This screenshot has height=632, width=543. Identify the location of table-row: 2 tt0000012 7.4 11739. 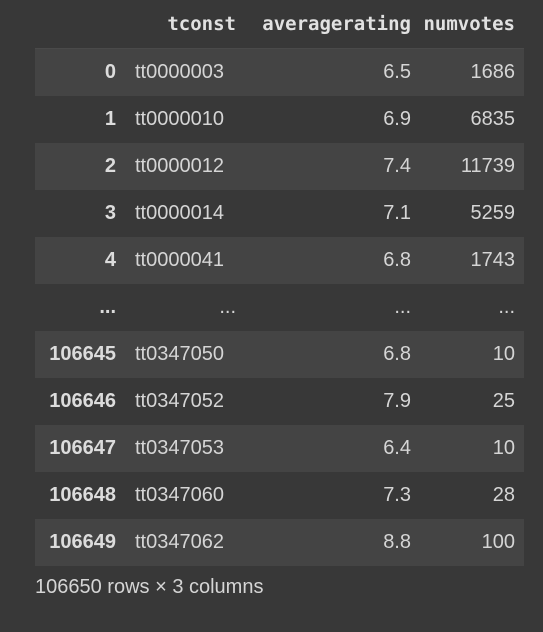
(279, 166).